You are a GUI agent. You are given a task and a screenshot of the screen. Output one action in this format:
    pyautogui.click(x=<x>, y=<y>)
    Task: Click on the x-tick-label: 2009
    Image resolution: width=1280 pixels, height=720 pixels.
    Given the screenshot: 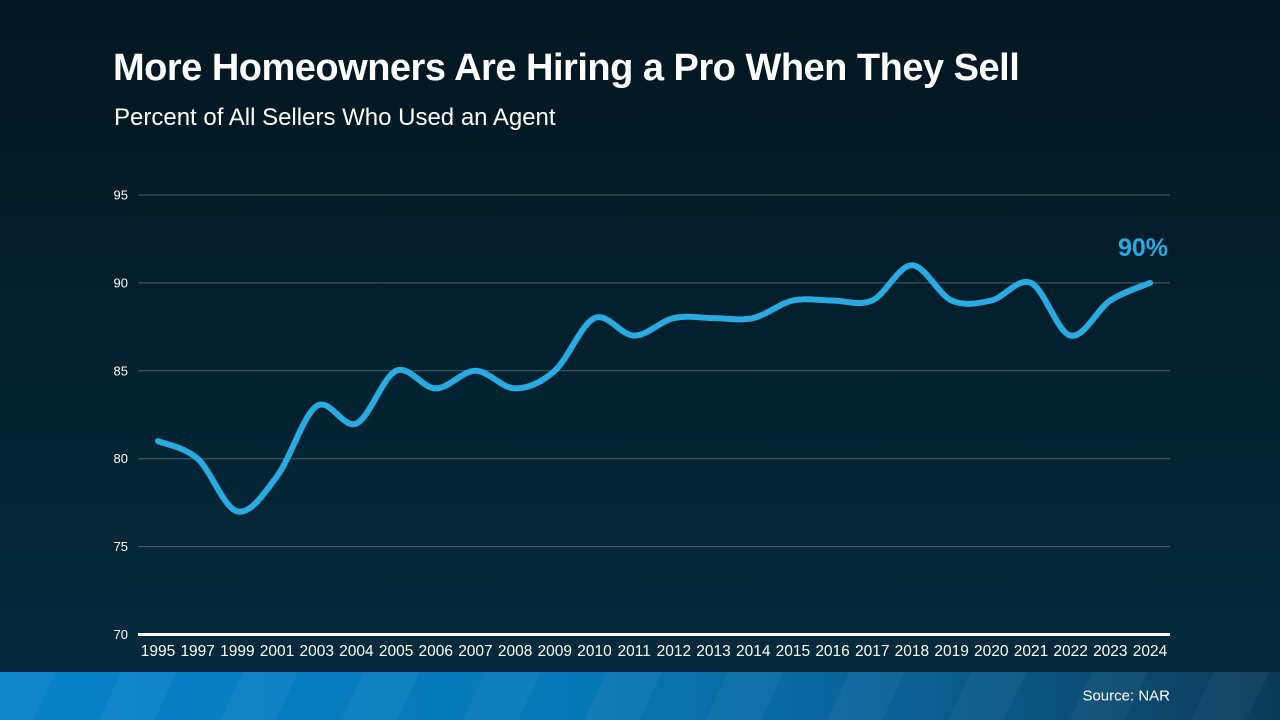 What is the action you would take?
    pyautogui.click(x=555, y=651)
    